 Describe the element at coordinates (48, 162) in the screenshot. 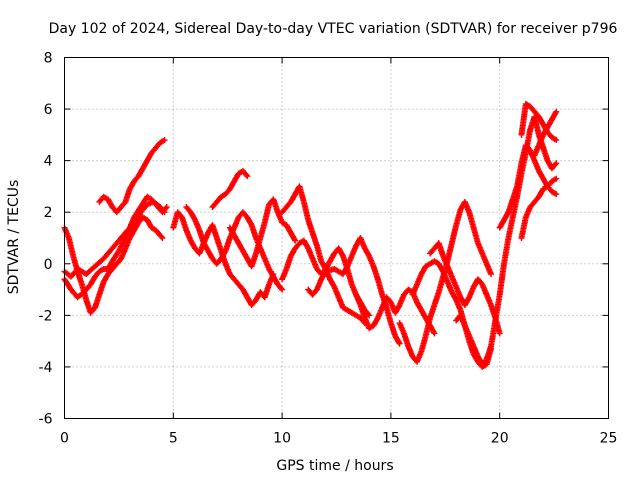

I see `y-tick-label: 4` at that location.